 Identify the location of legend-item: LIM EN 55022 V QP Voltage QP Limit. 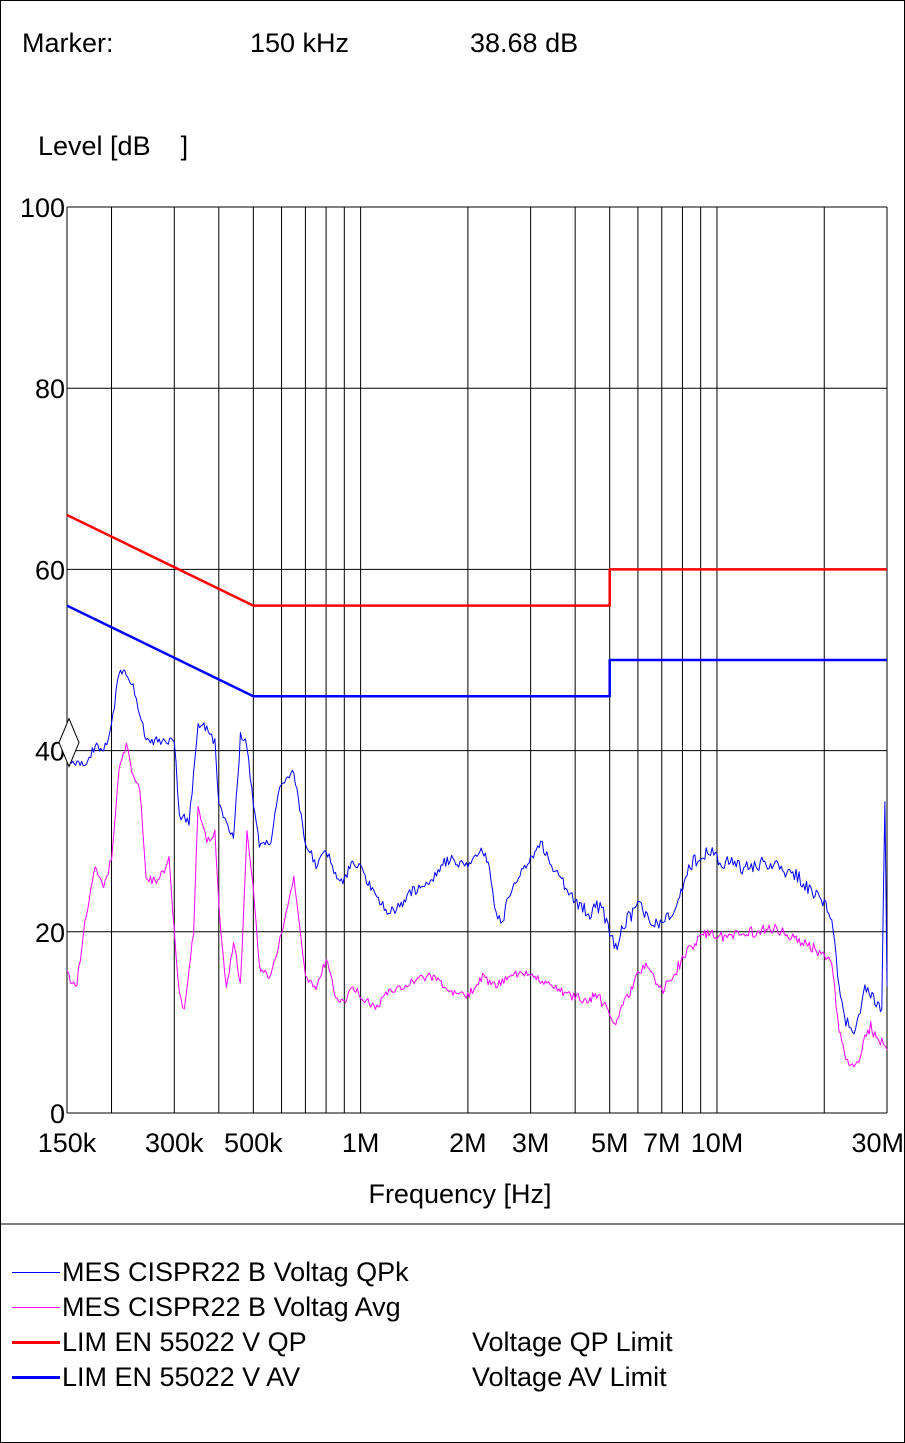
(342, 1342).